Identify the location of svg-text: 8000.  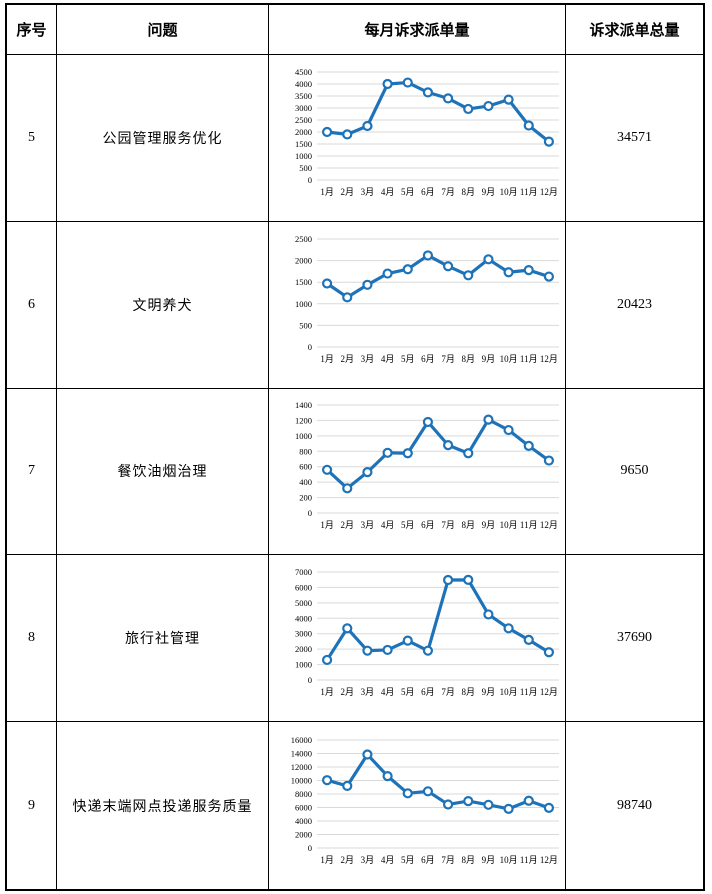
(303, 794).